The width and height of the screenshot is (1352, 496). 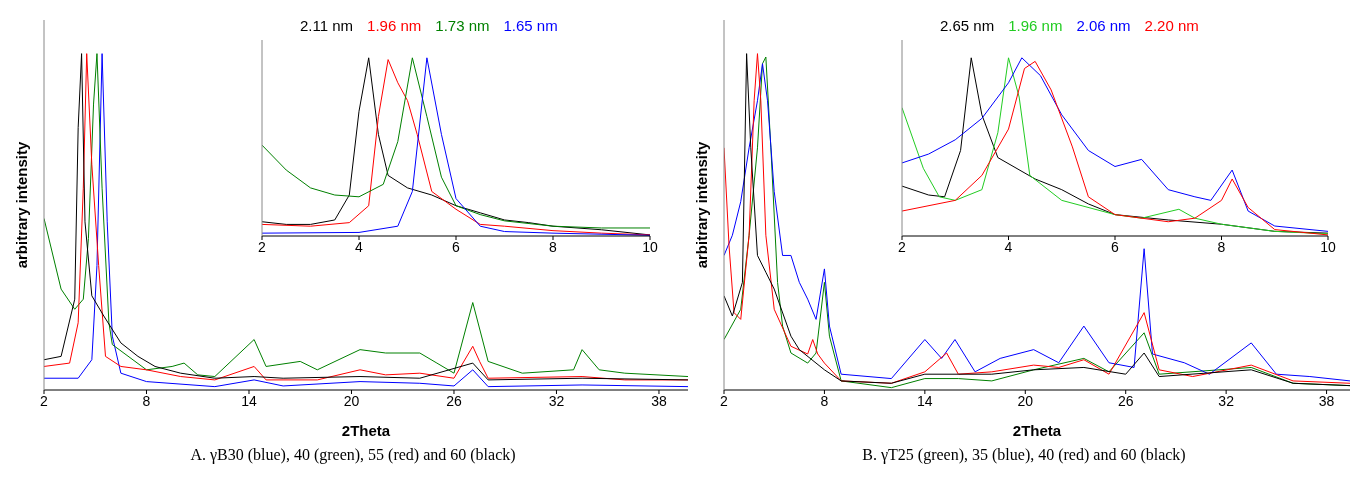 What do you see at coordinates (1024, 455) in the screenshot?
I see `text: B. γT25 (green), 35 (blue), 40 (red) and 60 (black)` at bounding box center [1024, 455].